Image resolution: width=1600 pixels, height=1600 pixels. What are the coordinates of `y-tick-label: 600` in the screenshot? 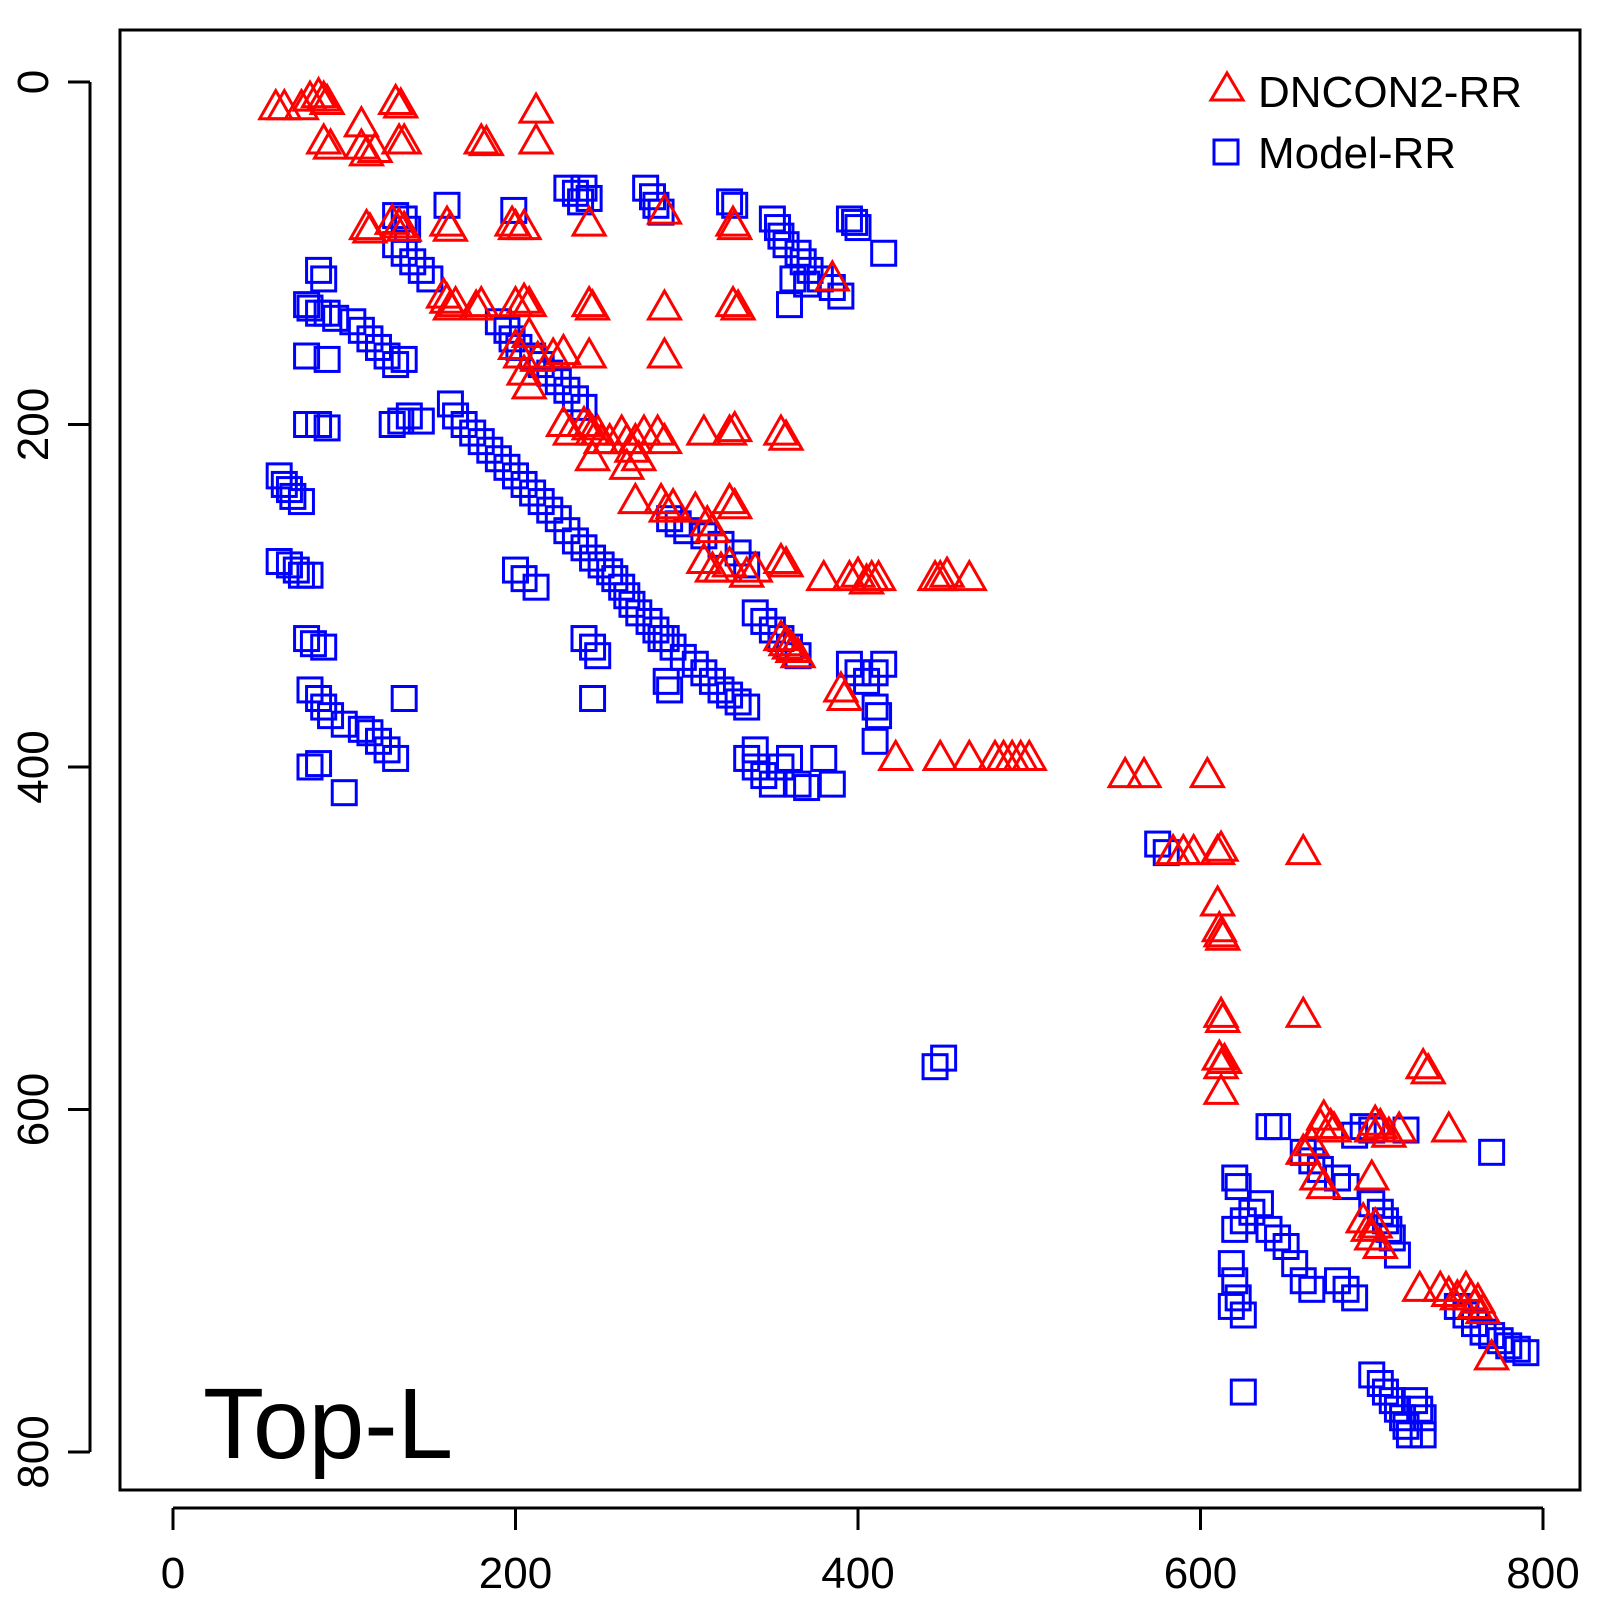 It's located at (33, 1109).